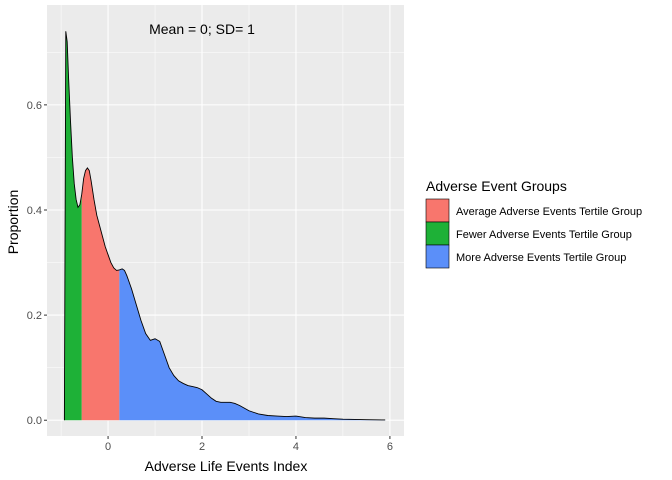  I want to click on y-axis-title: Proportion, so click(13, 222).